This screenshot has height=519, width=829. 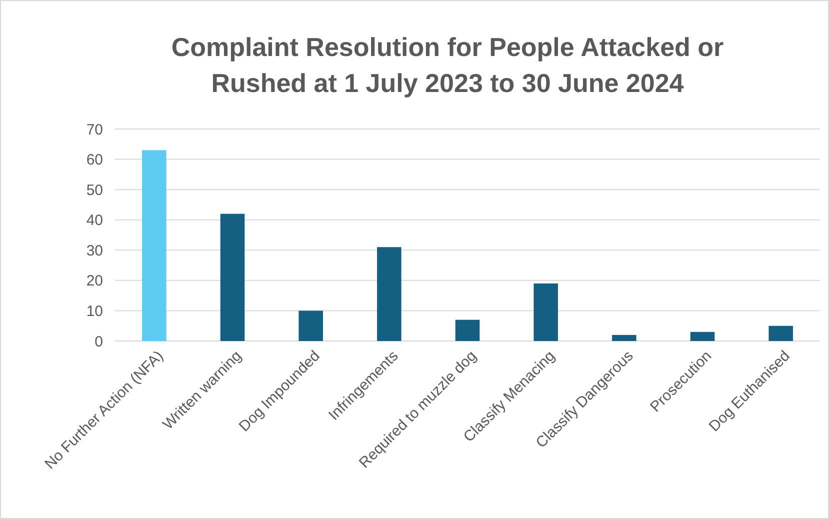 I want to click on y-tick-label: 20, so click(x=94, y=281).